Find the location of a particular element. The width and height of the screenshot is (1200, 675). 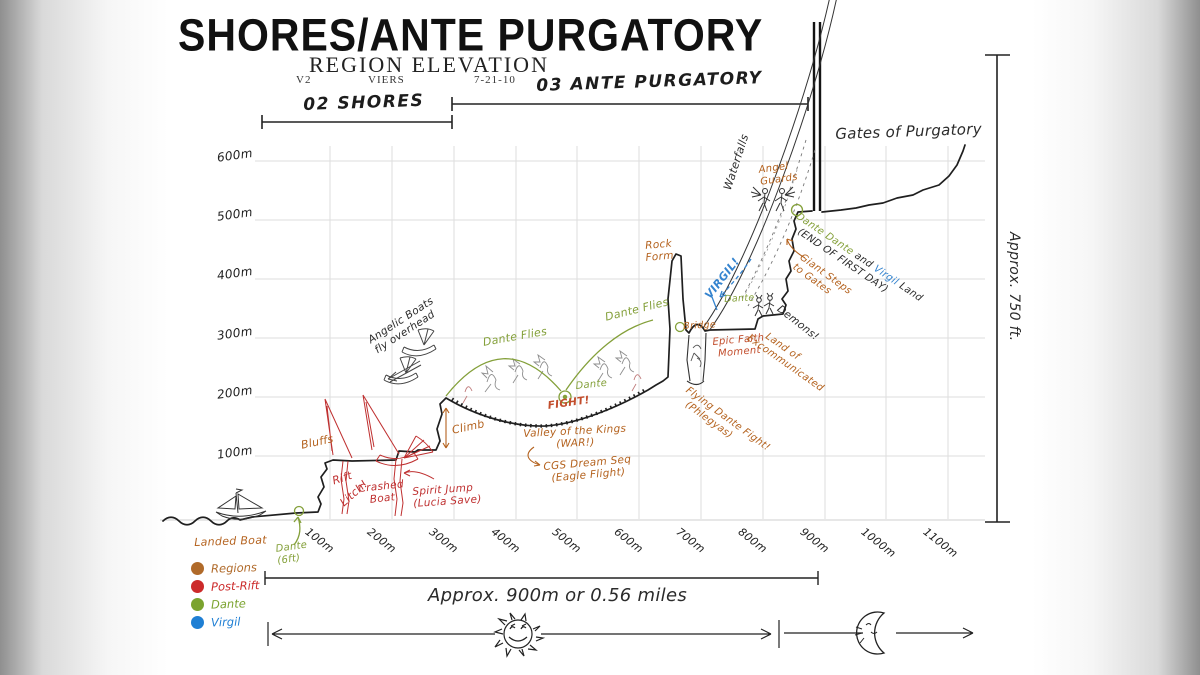

dante-bridge-label: Dante is located at coordinates (739, 298).